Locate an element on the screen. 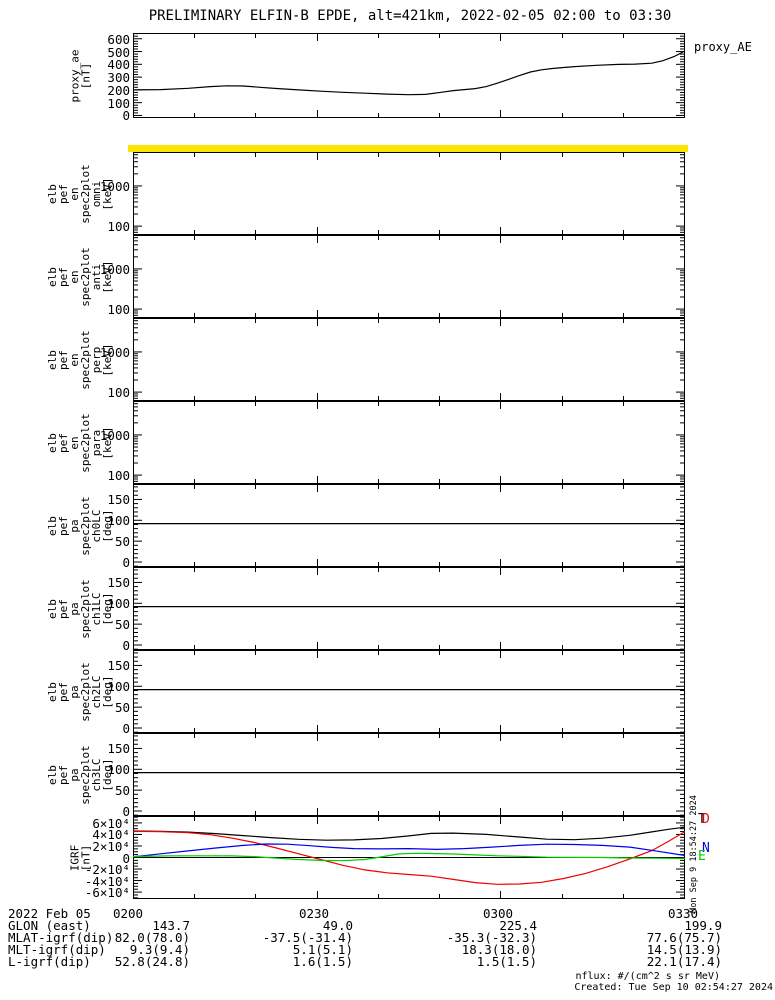 Image resolution: width=775 pixels, height=1000 pixels. igrf-legend-e: E is located at coordinates (702, 856).